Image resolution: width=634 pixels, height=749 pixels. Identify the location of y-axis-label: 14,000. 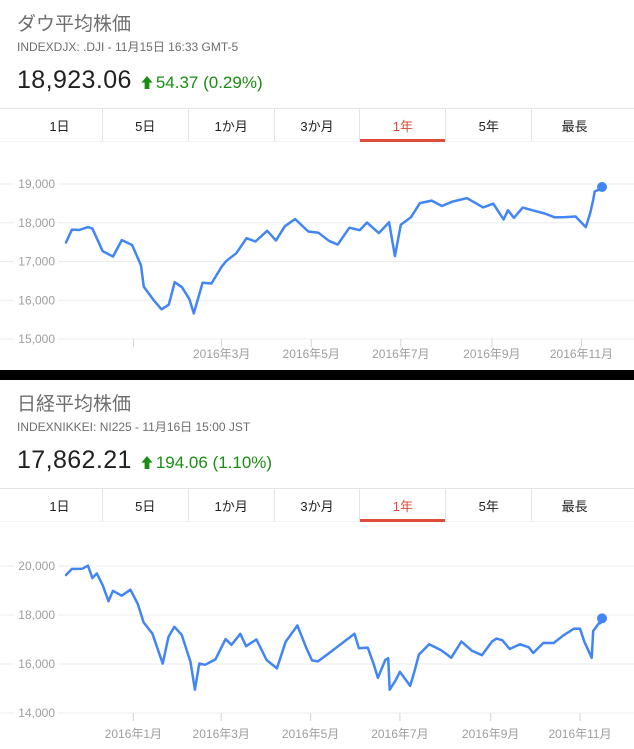
(36, 713).